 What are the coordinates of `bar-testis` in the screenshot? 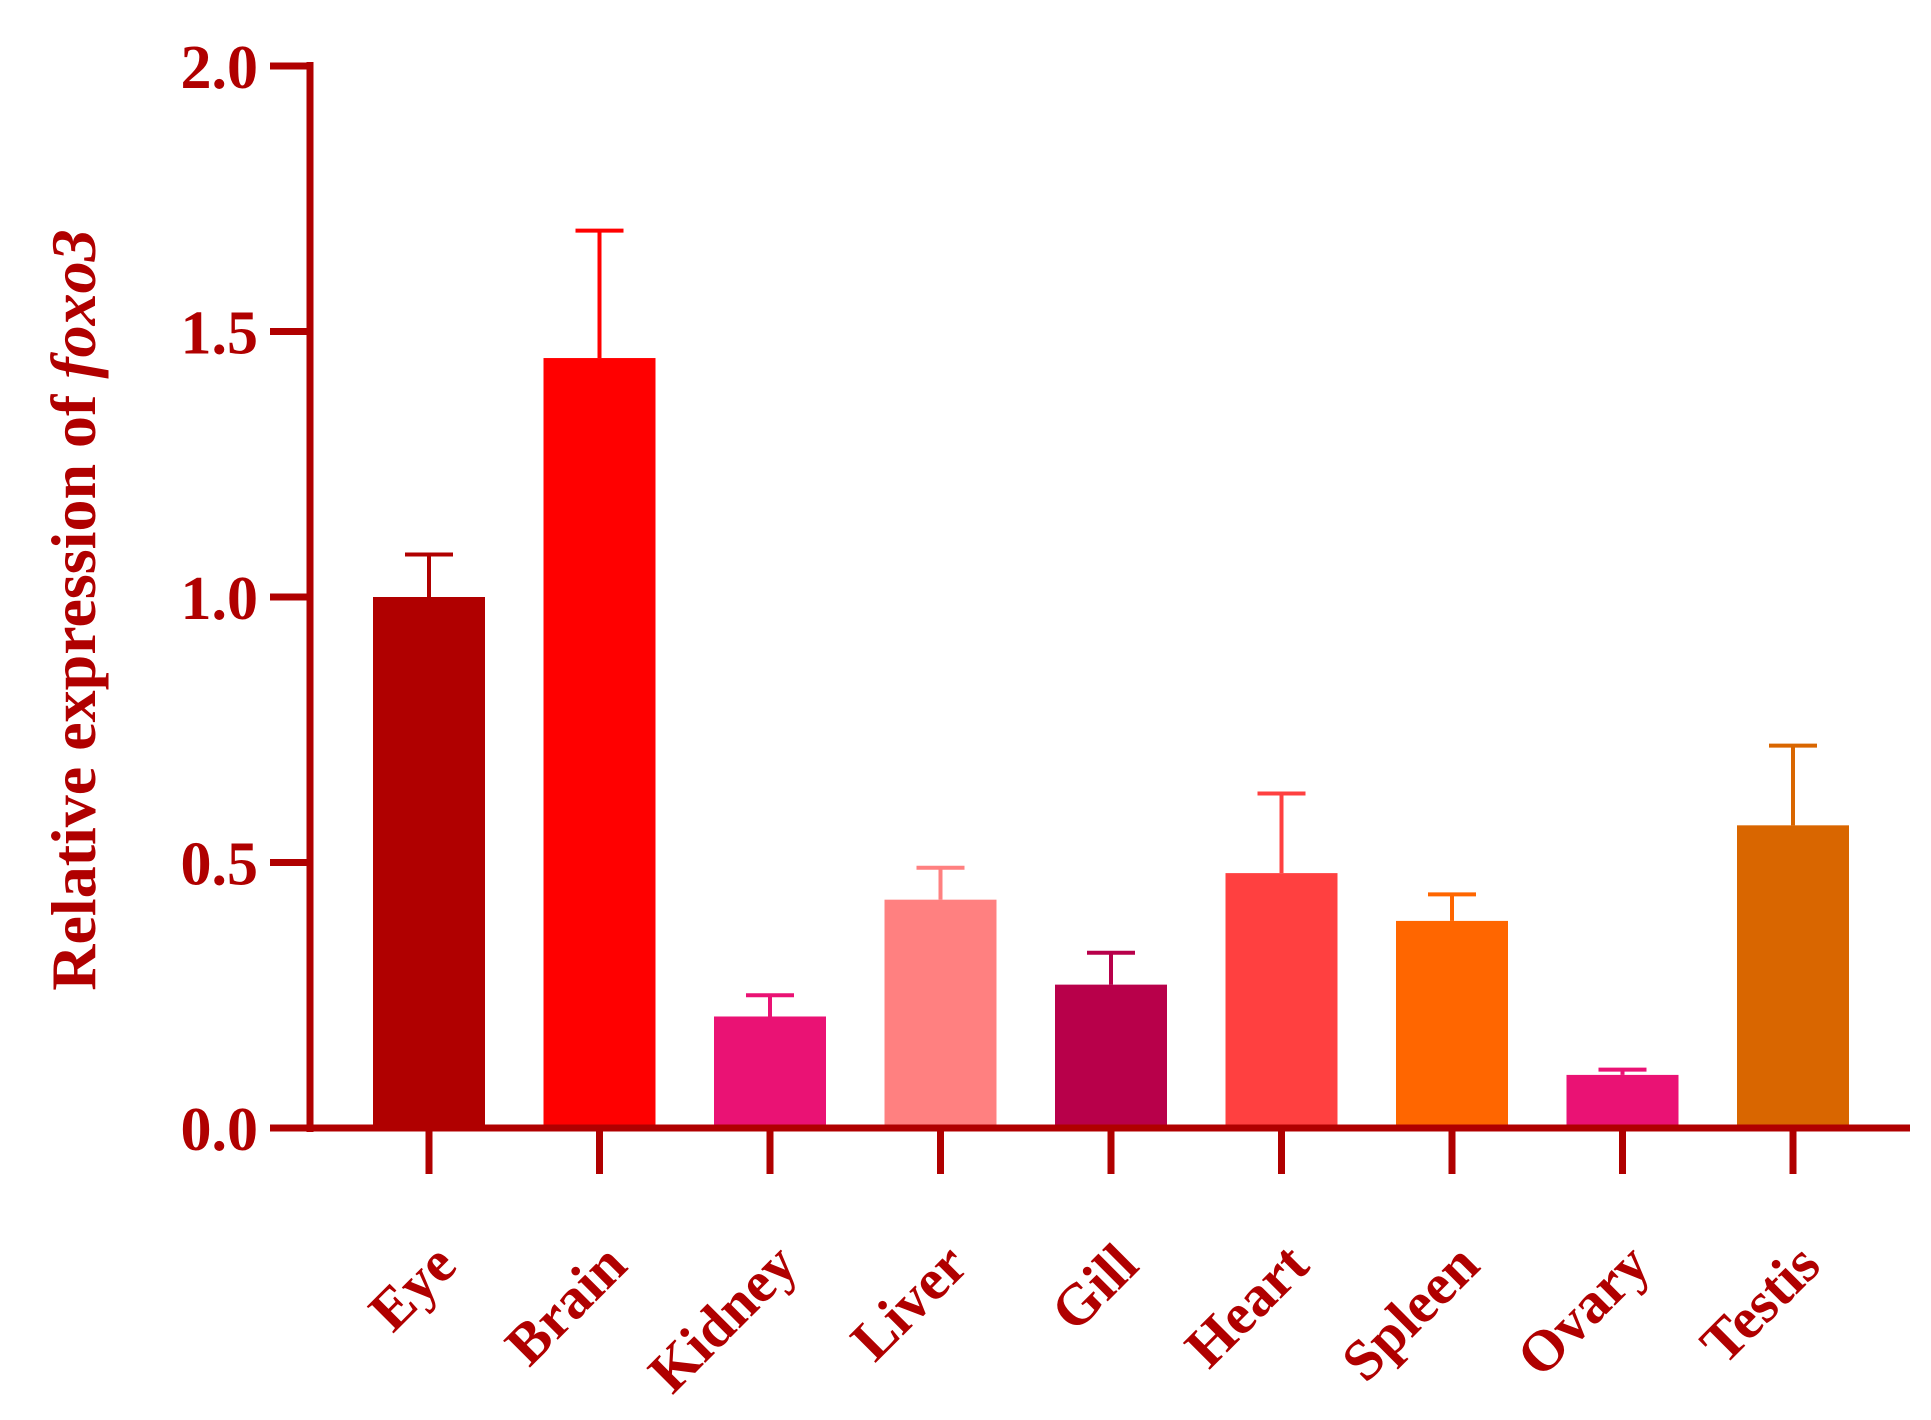 It's located at (1793, 976).